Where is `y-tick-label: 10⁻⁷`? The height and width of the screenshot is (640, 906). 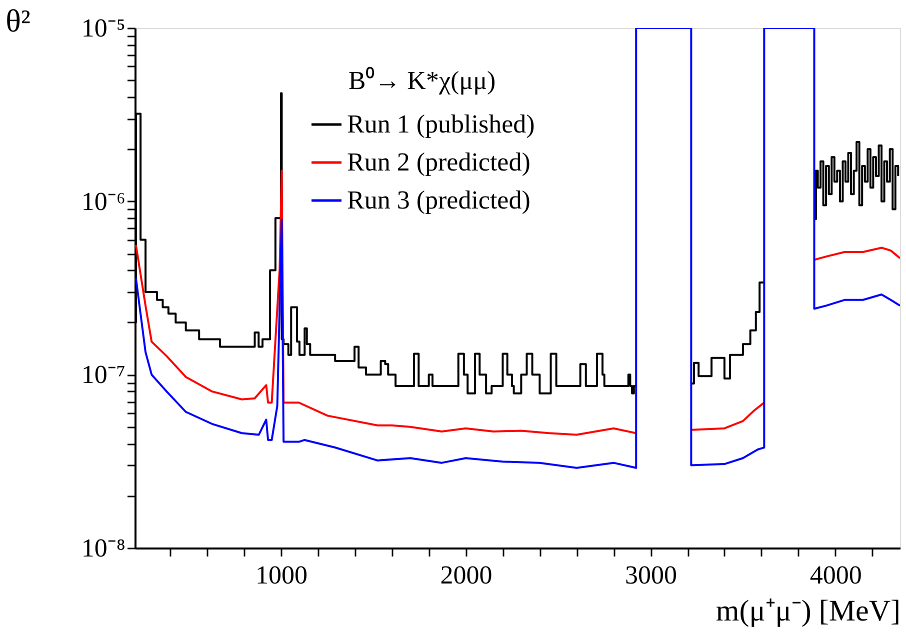 y-tick-label: 10⁻⁷ is located at coordinates (103, 375).